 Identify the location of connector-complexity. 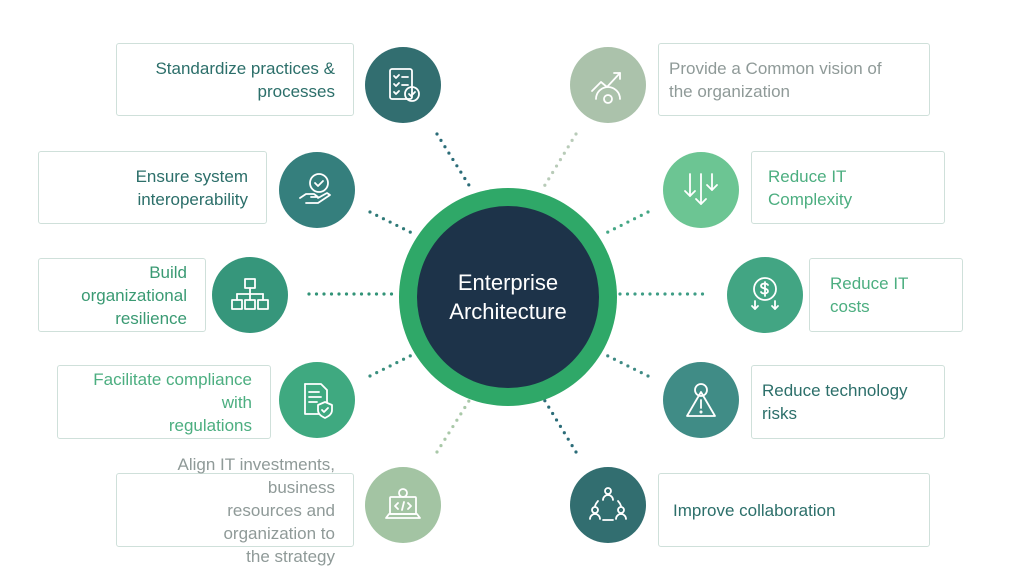
(626, 223).